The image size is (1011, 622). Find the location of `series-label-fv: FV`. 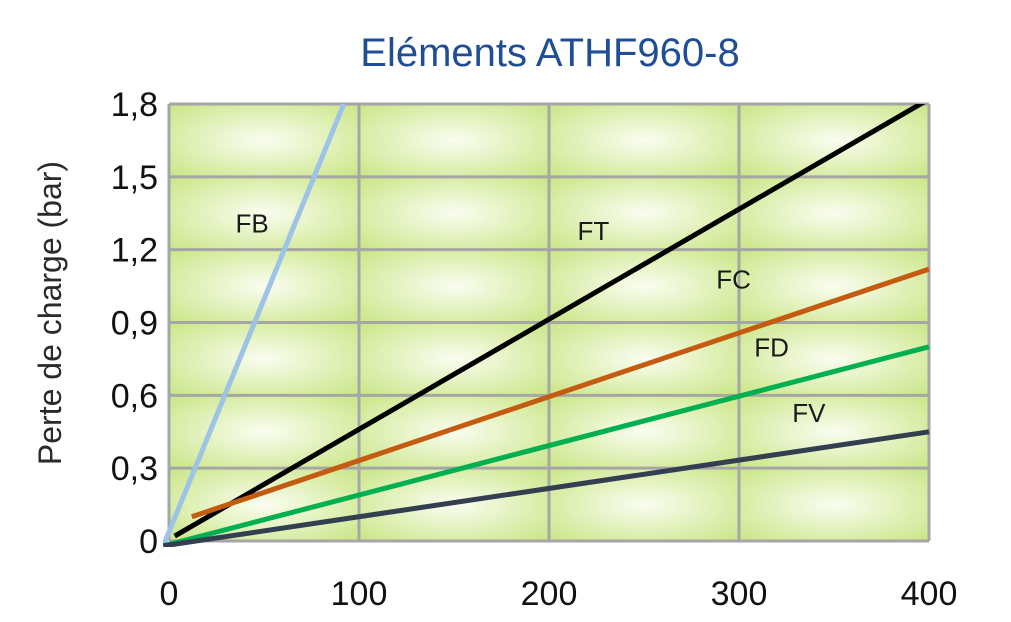

series-label-fv: FV is located at coordinates (809, 413).